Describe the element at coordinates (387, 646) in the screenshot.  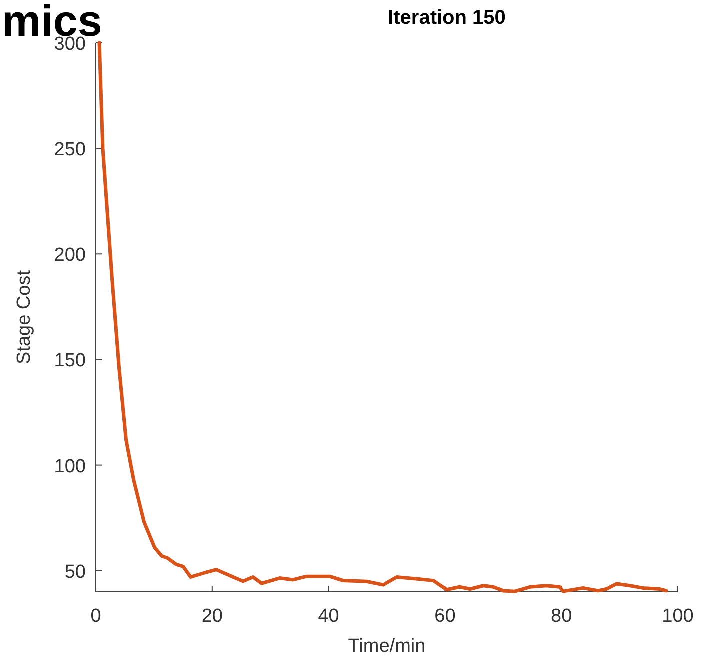
I see `x-axis-title: Time/min` at that location.